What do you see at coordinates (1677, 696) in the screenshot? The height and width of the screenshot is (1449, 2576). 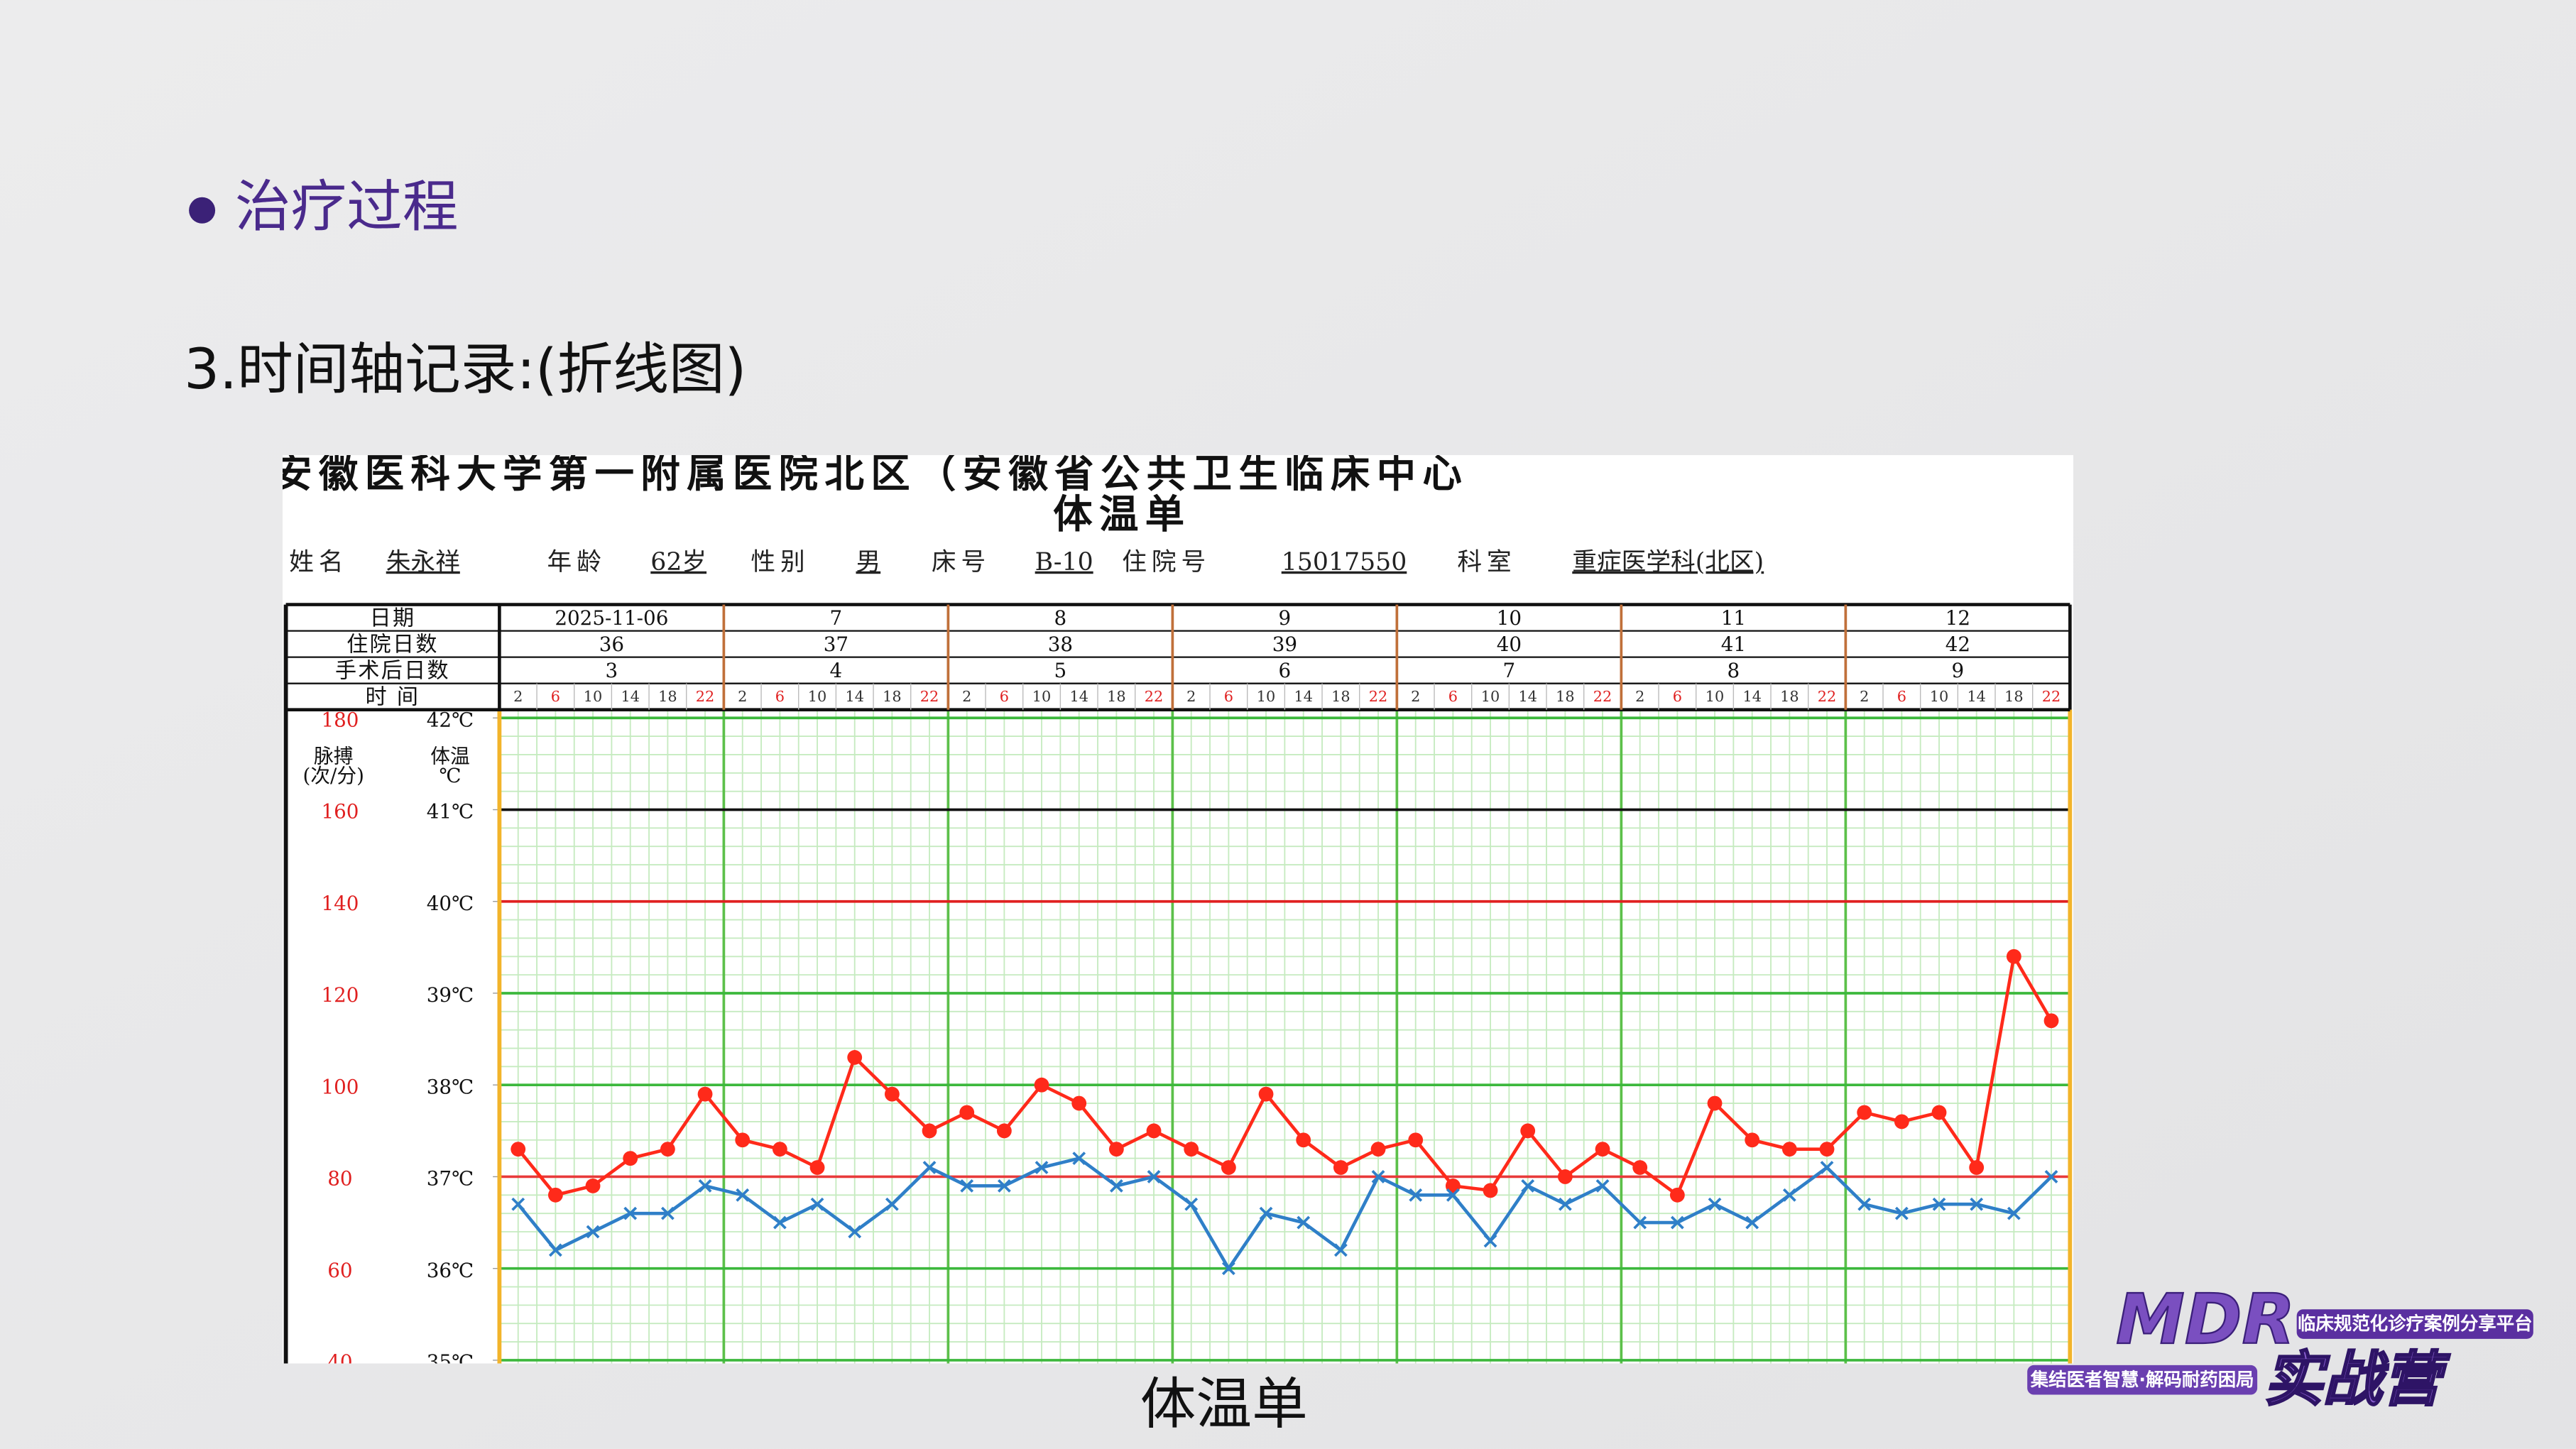 I see `x-tick-label: 6` at bounding box center [1677, 696].